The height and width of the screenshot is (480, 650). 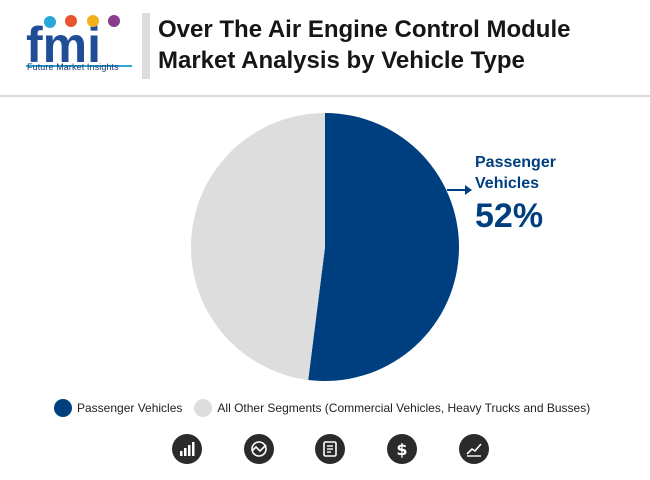 What do you see at coordinates (468, 190) in the screenshot?
I see `annotation-arrow-head` at bounding box center [468, 190].